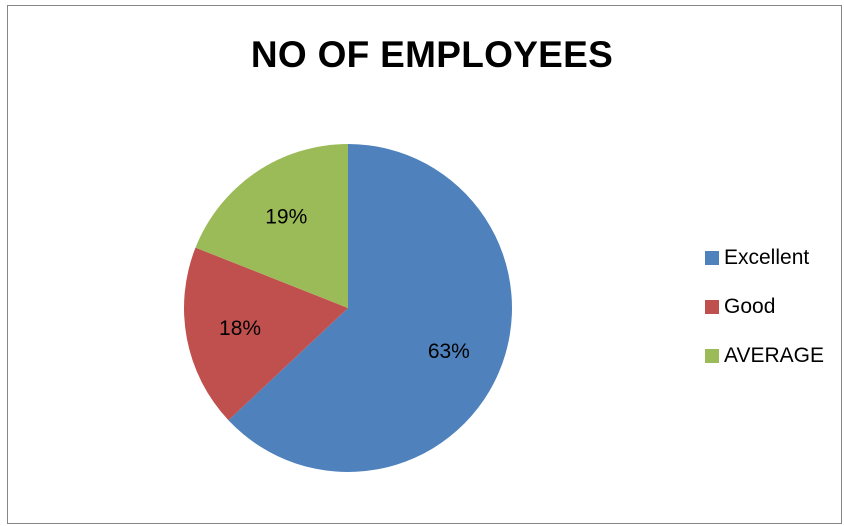 This screenshot has width=844, height=526. Describe the element at coordinates (266, 334) in the screenshot. I see `pie-slice-good` at that location.